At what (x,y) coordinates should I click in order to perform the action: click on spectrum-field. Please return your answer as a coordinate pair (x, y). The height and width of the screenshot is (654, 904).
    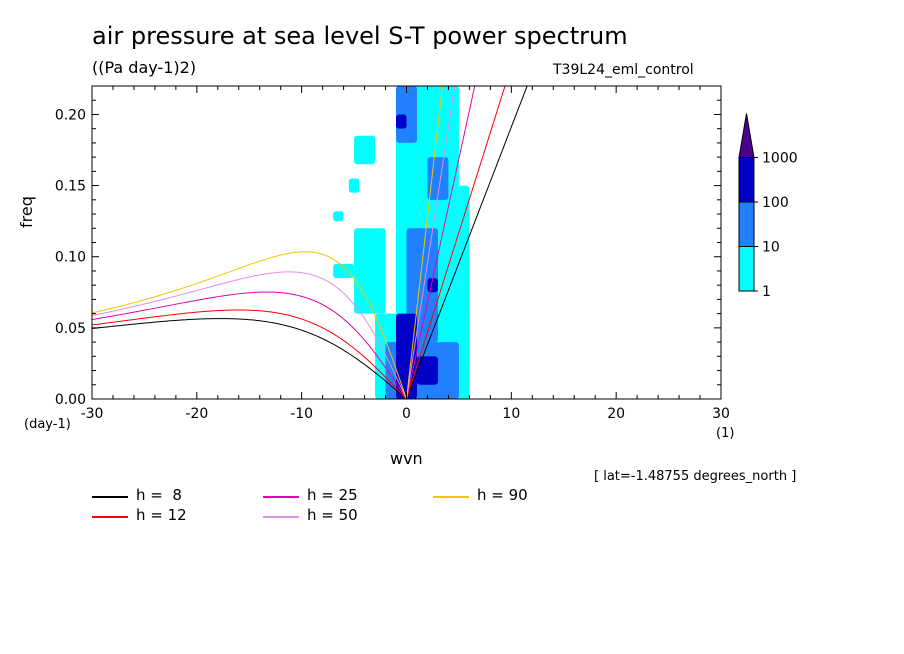
    Looking at the image, I should click on (401, 242).